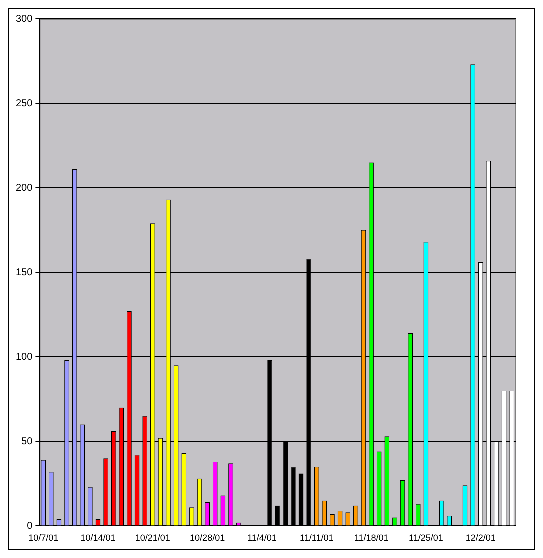 The image size is (543, 558). I want to click on x-tick-label: 11/18/01, so click(371, 538).